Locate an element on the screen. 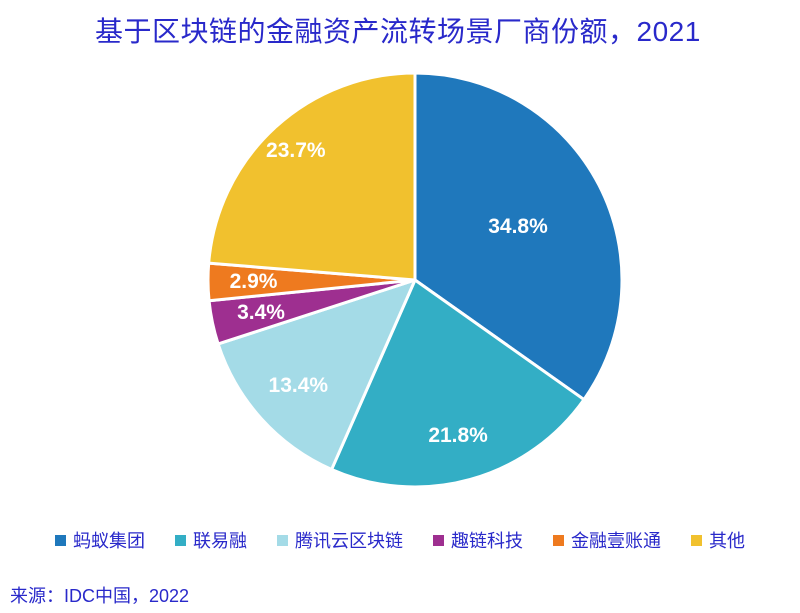 This screenshot has width=800, height=613. legend-label: 金融壹账通 is located at coordinates (616, 541).